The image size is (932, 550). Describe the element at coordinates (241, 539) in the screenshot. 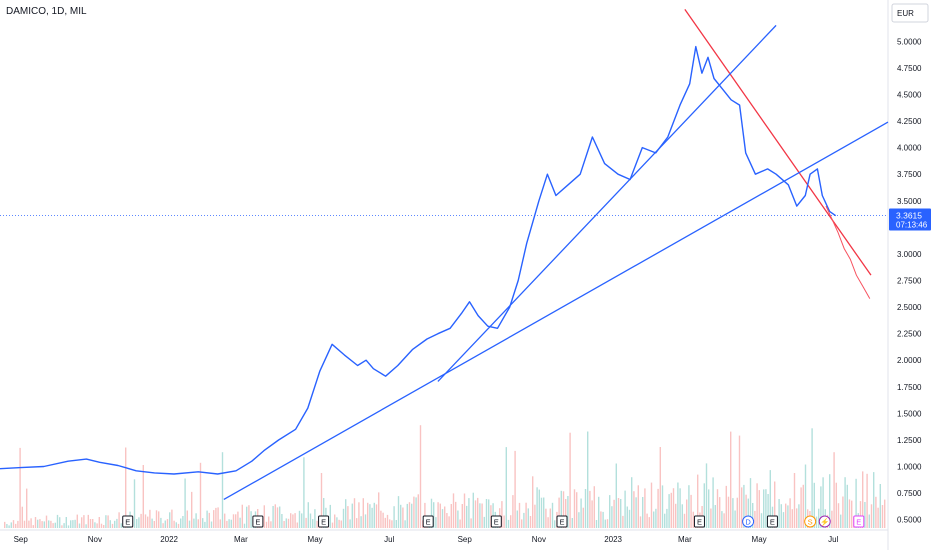

I see `x-tick-label: Mar` at that location.